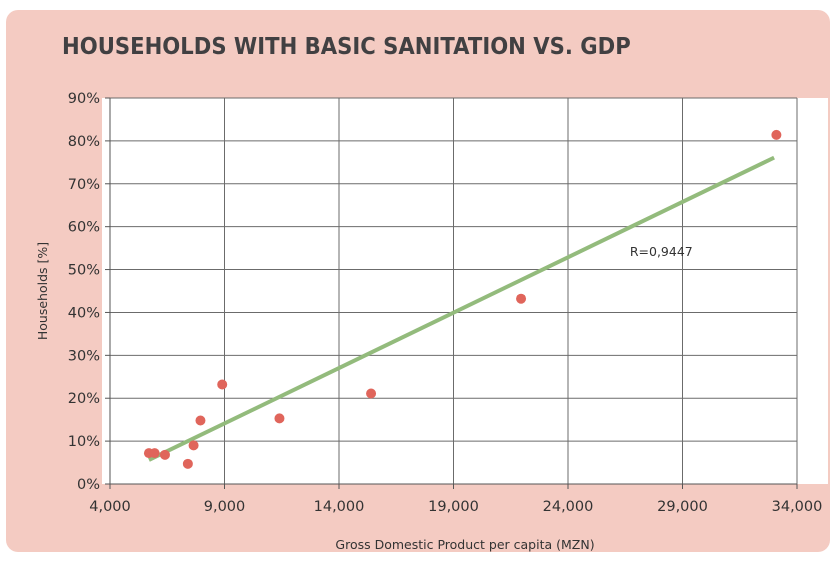 This screenshot has height=561, width=838. What do you see at coordinates (84, 356) in the screenshot?
I see `y-tick-label: 30%` at bounding box center [84, 356].